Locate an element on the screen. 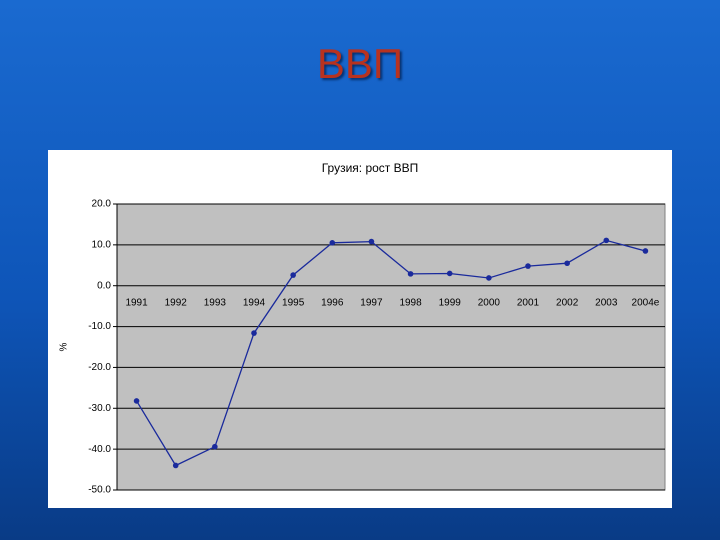 This screenshot has height=540, width=720. chart-title: Грузия: рост ВВП is located at coordinates (370, 168).